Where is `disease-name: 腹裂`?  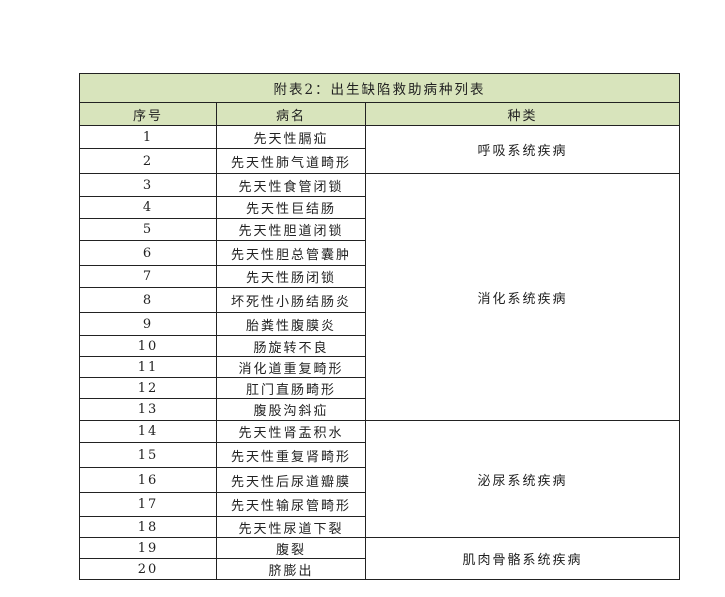 disease-name: 腹裂 is located at coordinates (291, 548).